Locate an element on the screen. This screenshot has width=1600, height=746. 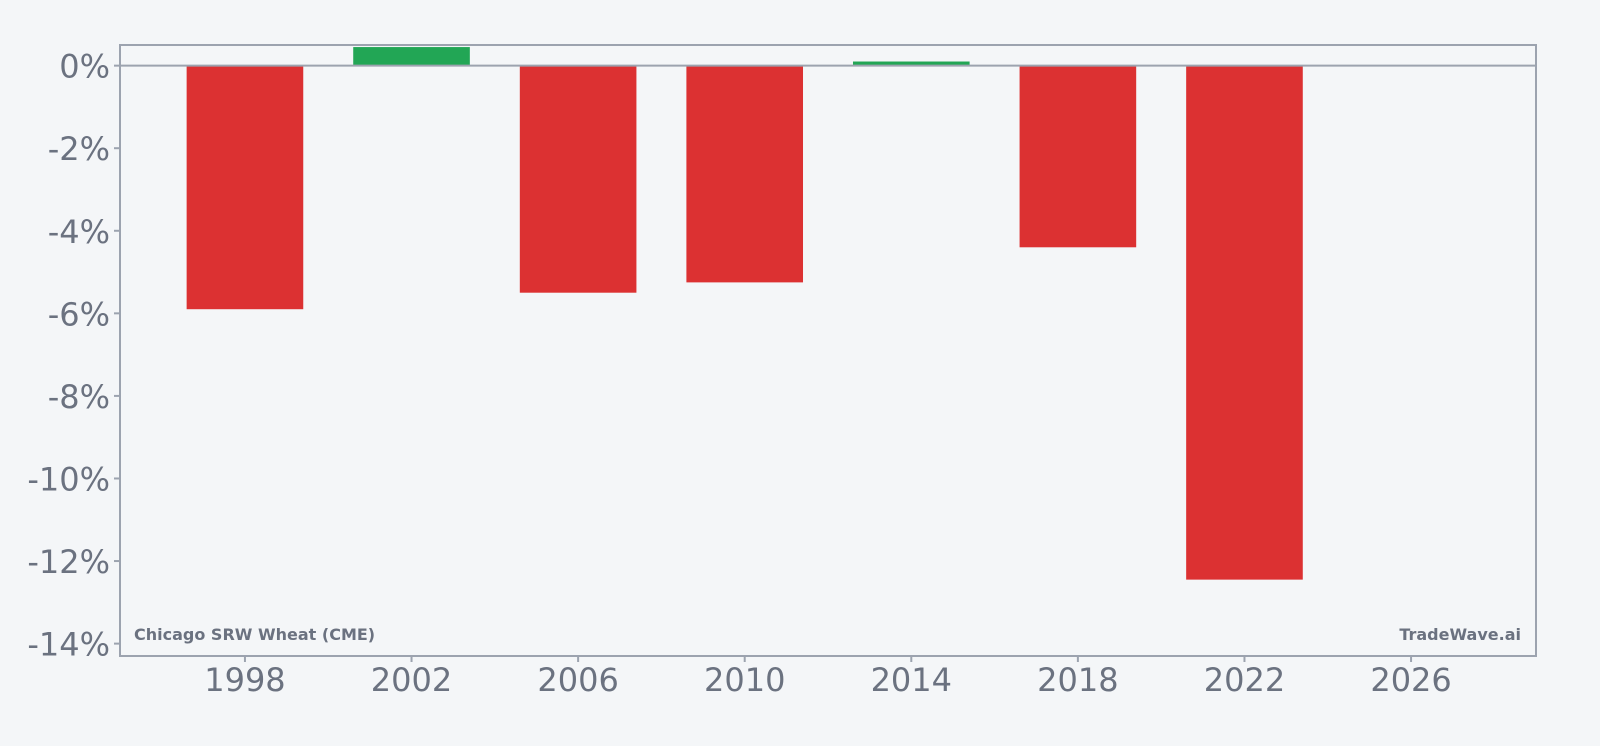
y-tick-label: 0% is located at coordinates (84, 67).